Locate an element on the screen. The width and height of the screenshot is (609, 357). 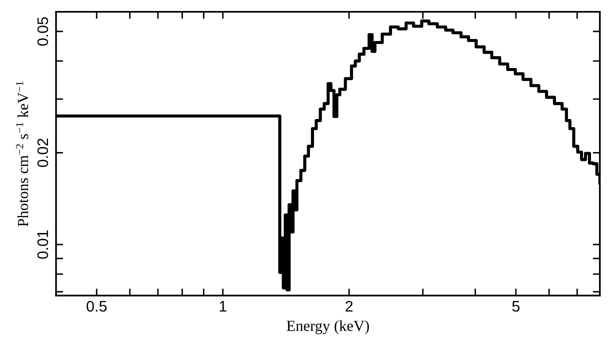
y-tick-label: 0.01 is located at coordinates (42, 244).